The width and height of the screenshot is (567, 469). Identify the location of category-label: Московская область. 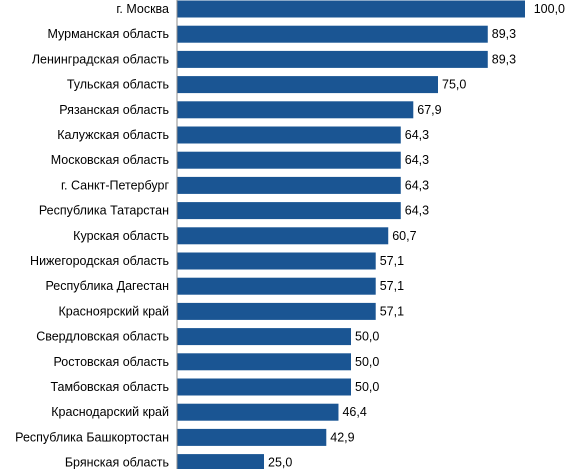
(110, 160).